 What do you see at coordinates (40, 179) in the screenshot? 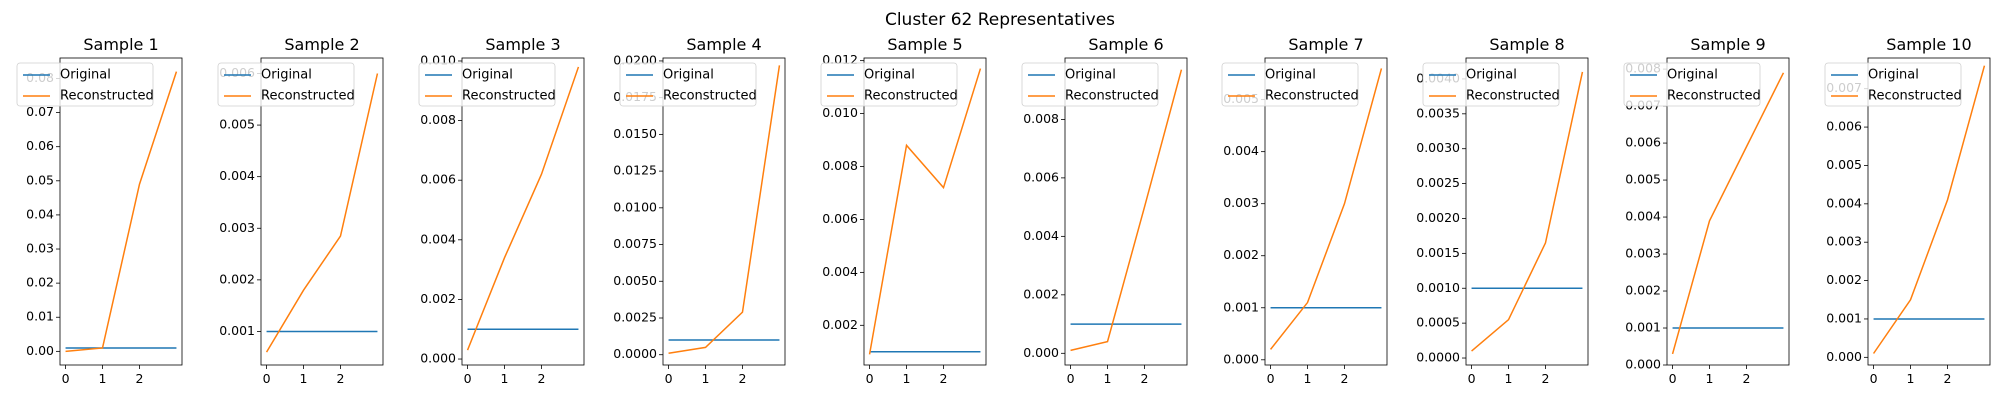
I see `y-tick-label: 0.05` at bounding box center [40, 179].